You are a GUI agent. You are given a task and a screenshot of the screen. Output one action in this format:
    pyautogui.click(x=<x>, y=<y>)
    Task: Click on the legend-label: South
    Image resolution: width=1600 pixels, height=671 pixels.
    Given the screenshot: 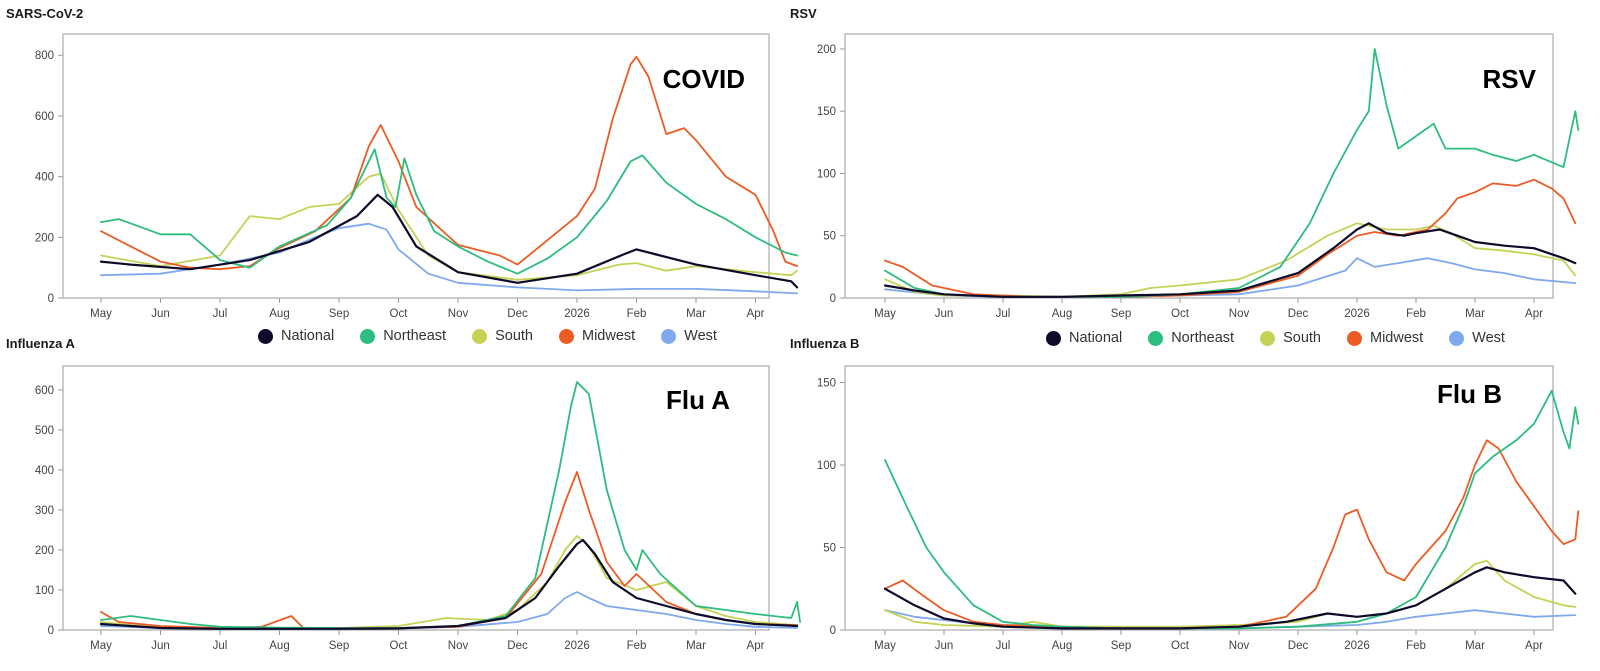 What is the action you would take?
    pyautogui.click(x=514, y=336)
    